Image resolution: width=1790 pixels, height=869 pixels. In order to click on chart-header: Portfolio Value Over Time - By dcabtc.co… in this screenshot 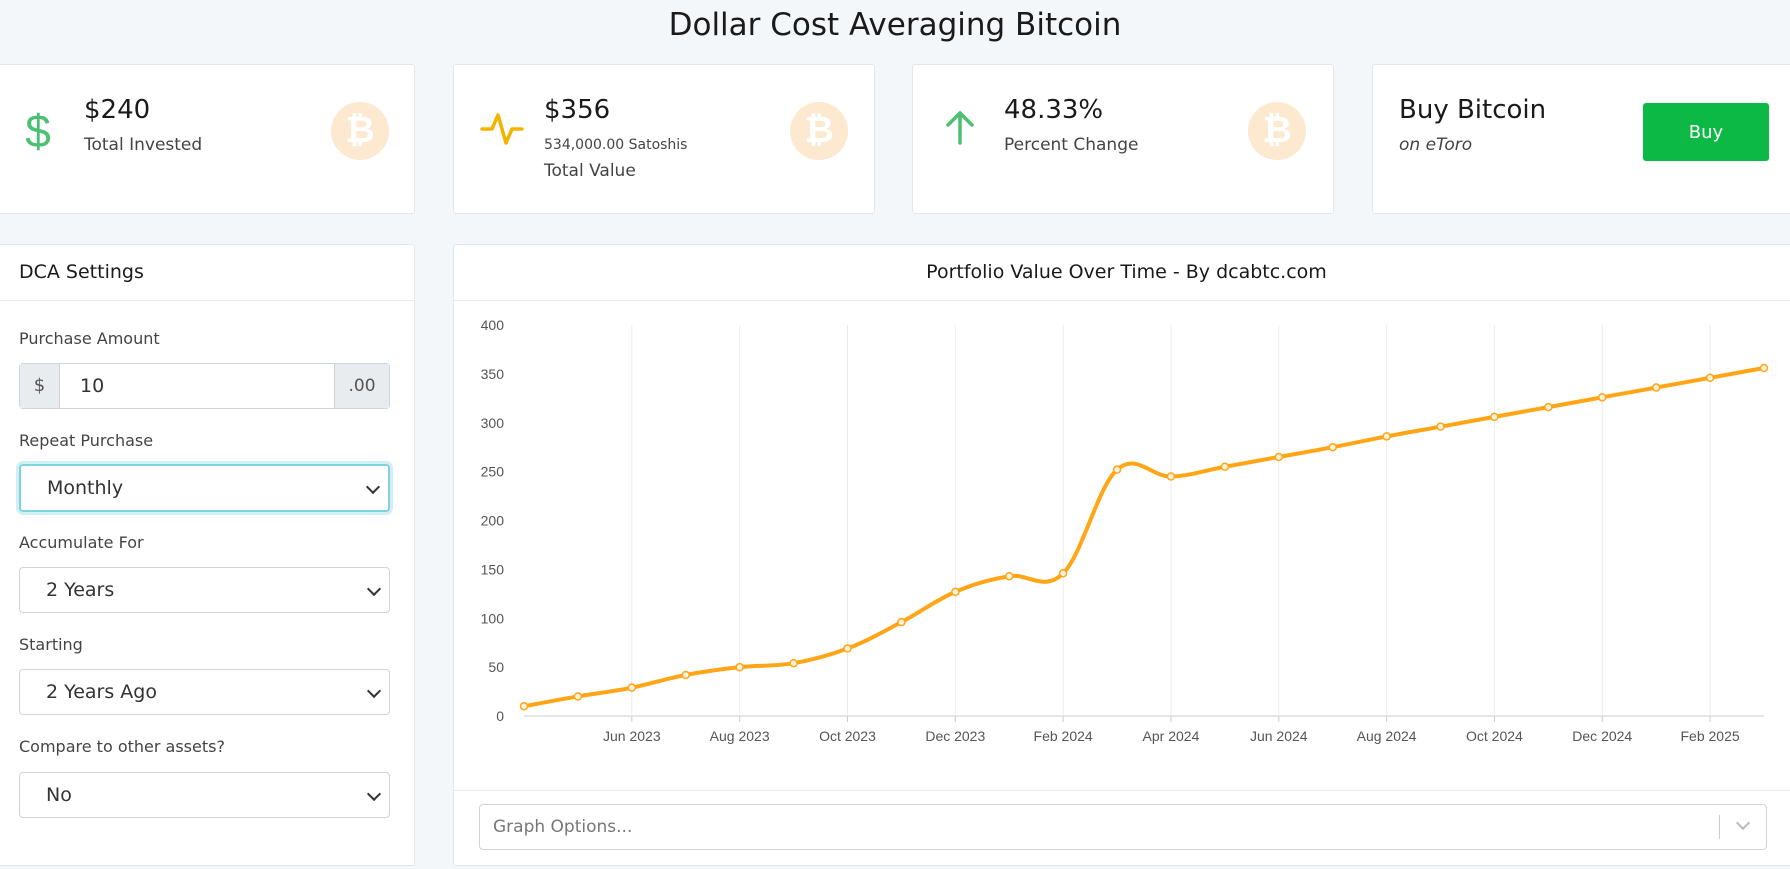, I will do `click(1122, 273)`.